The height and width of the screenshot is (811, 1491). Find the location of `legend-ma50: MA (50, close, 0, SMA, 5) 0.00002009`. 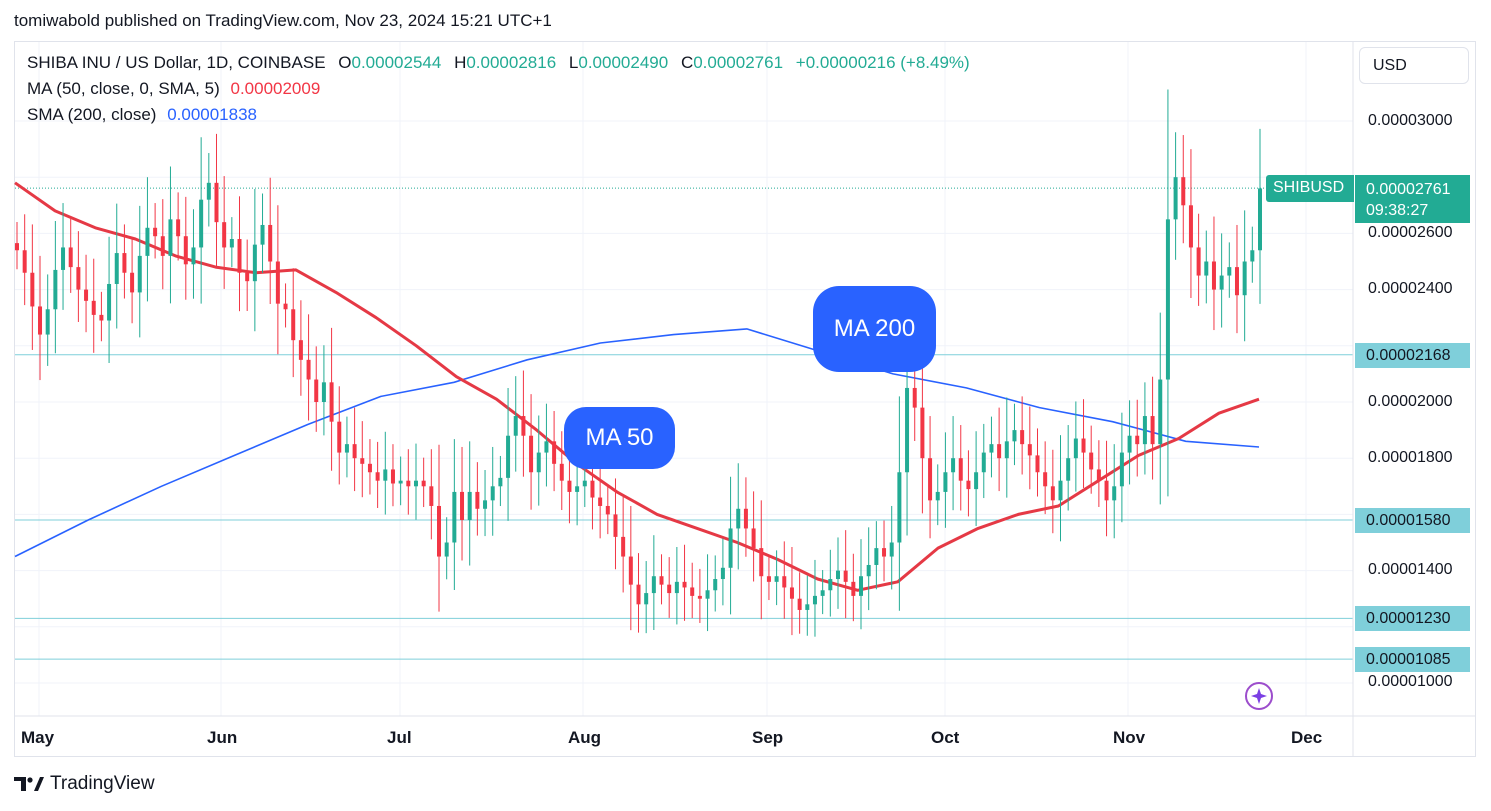

legend-ma50: MA (50, close, 0, SMA, 5) 0.00002009 is located at coordinates (173, 89).